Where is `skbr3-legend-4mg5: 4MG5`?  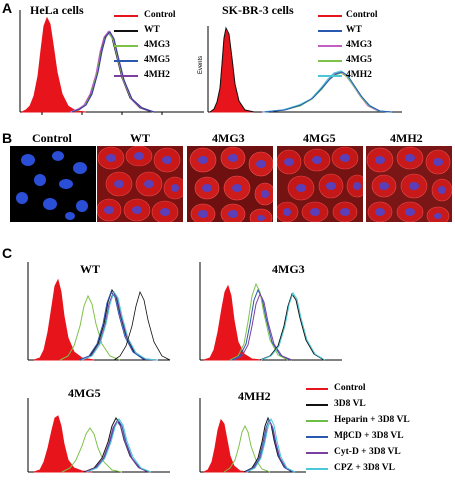
skbr3-legend-4mg5: 4MG5 is located at coordinates (359, 60).